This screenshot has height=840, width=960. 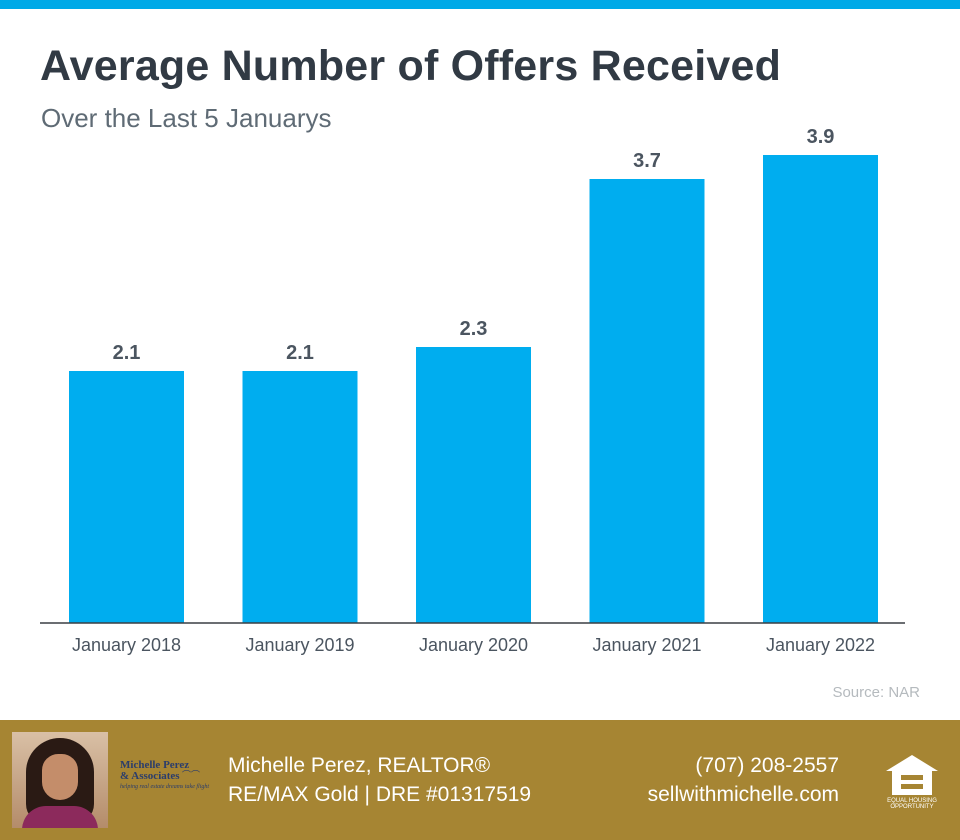 I want to click on value-label: 2.3, so click(x=474, y=329).